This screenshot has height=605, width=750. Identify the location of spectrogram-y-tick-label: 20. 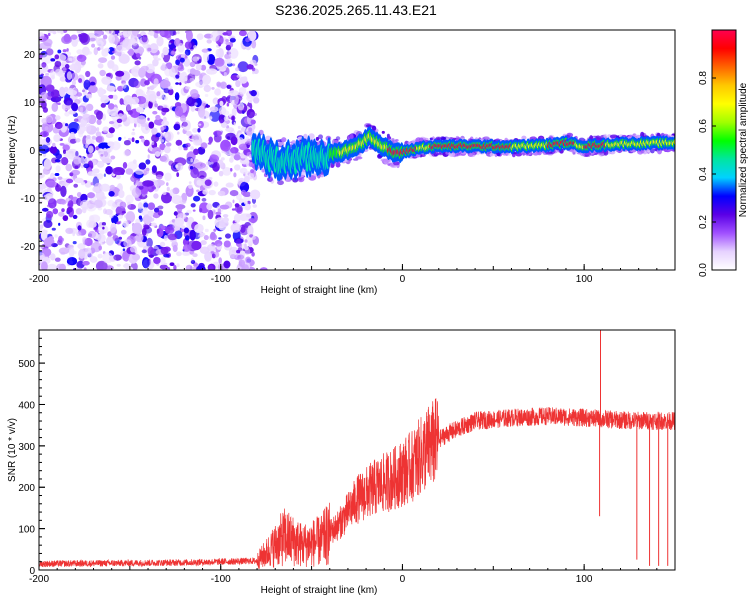
(30, 55).